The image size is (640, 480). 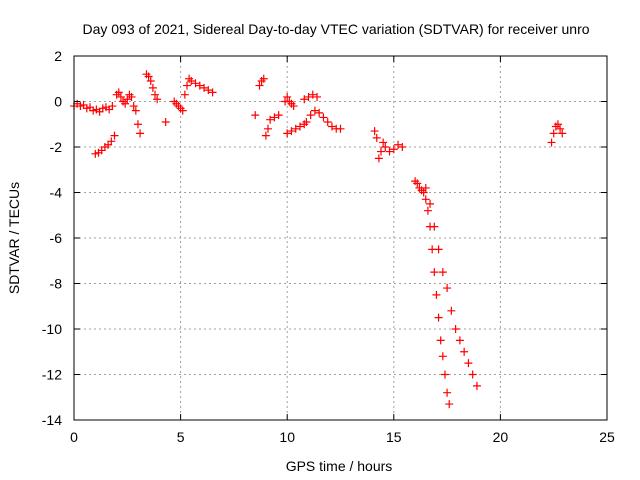 What do you see at coordinates (56, 284) in the screenshot?
I see `y-tick-label: -8` at bounding box center [56, 284].